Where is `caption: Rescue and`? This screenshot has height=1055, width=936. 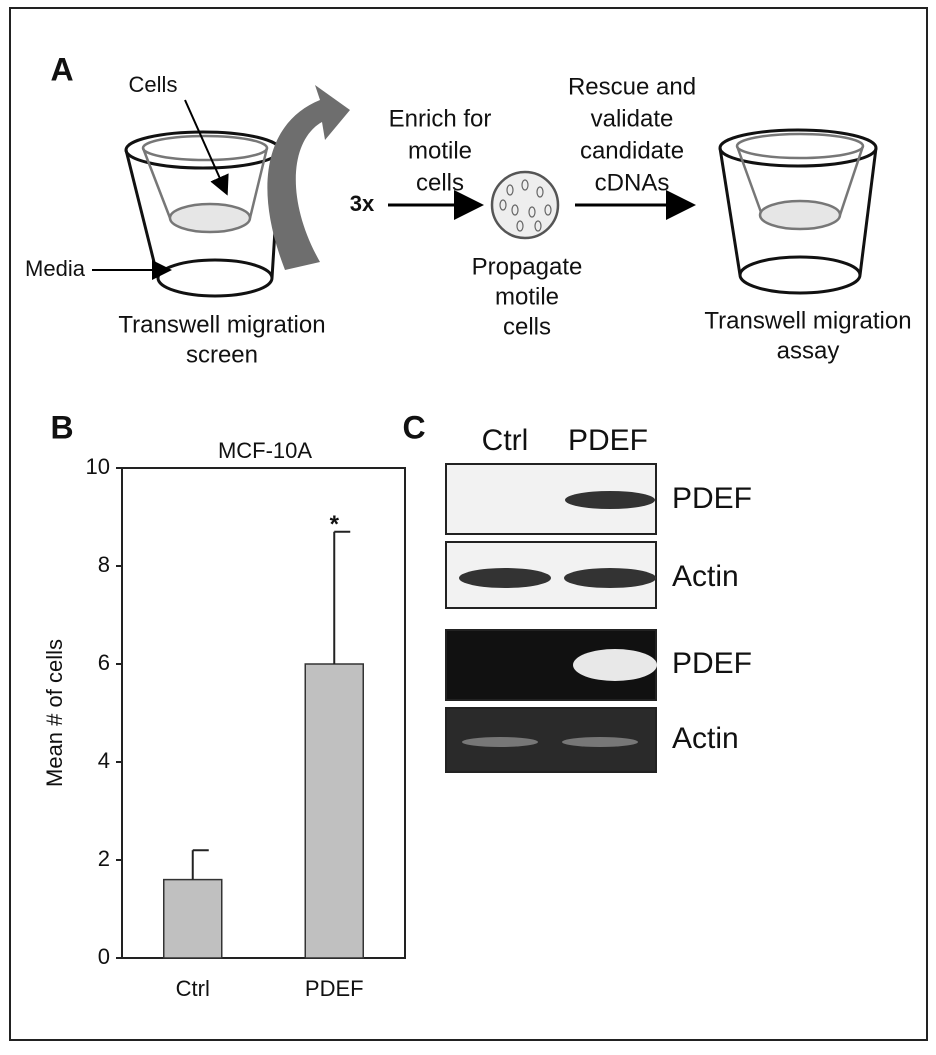 caption: Rescue and is located at coordinates (632, 86).